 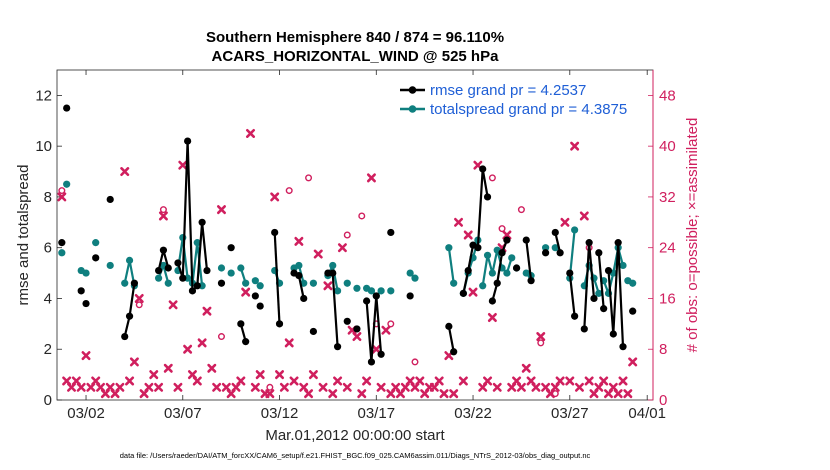 I want to click on y-right-tick-label: 40, so click(x=667, y=146).